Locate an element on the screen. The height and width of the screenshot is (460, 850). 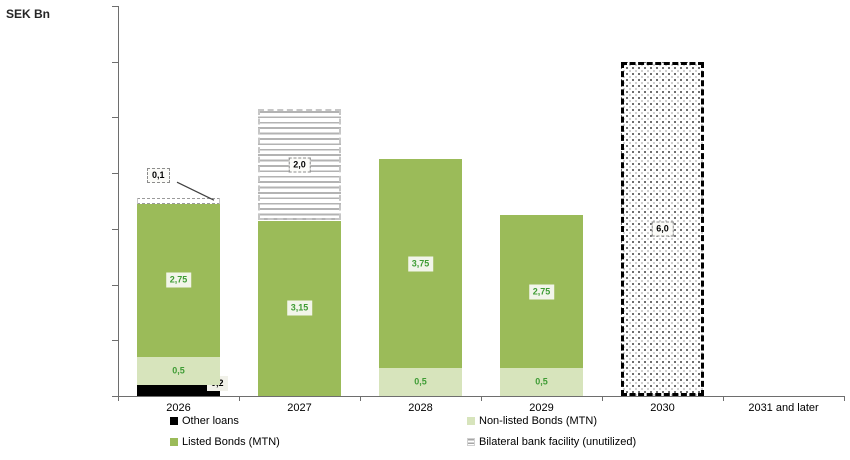
bar-segment-hatch is located at coordinates (178, 201).